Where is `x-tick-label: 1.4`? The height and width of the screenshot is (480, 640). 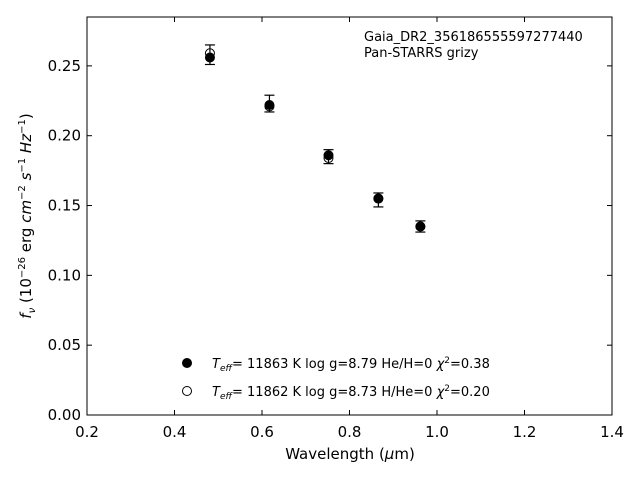
x-tick-label: 1.4 is located at coordinates (612, 432).